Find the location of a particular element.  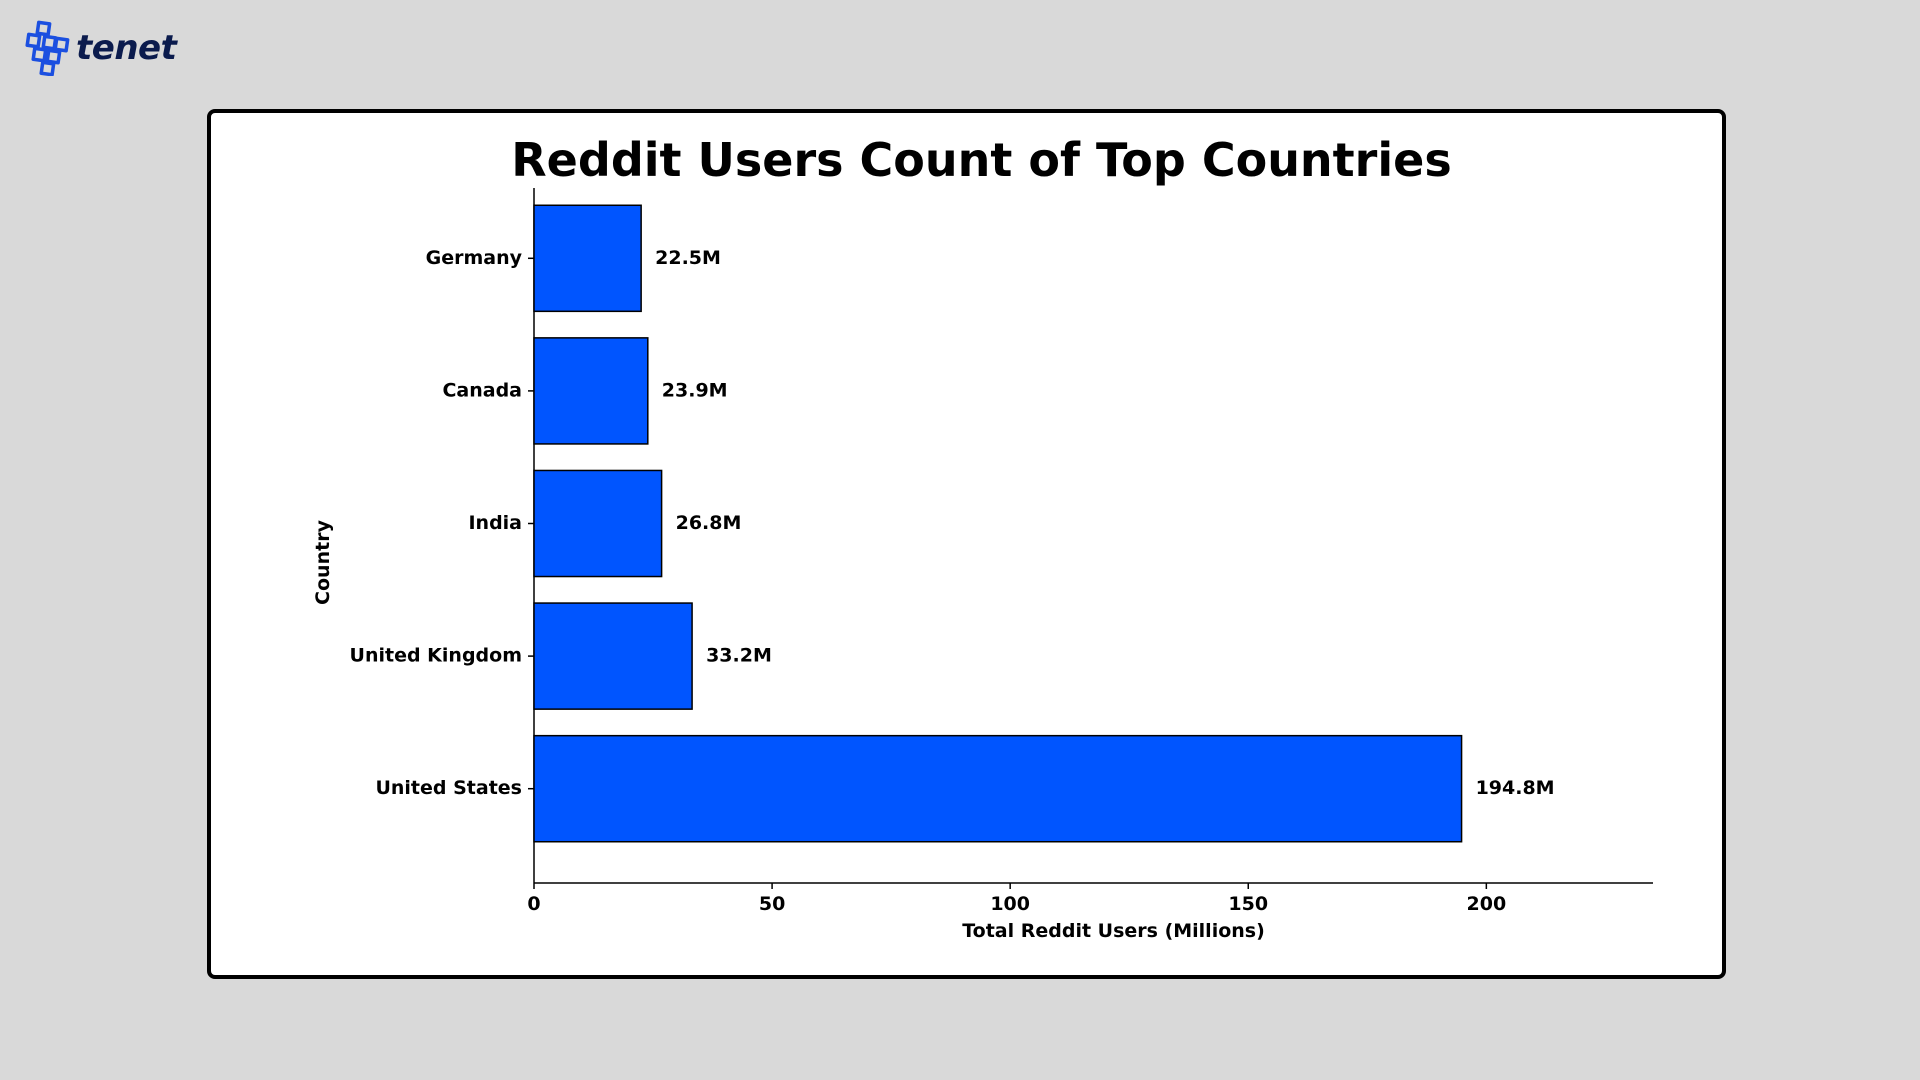

x-tick-label: 150 is located at coordinates (1248, 904).